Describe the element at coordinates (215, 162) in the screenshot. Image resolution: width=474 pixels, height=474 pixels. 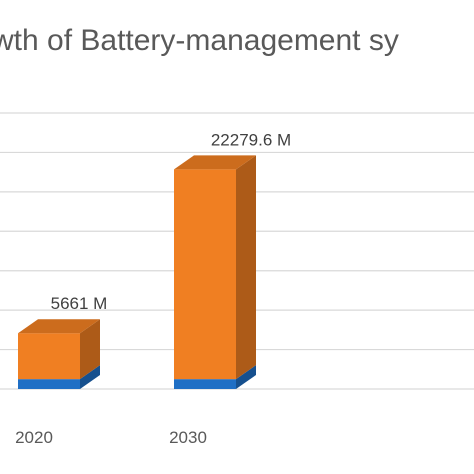
I see `bar-2030-top` at that location.